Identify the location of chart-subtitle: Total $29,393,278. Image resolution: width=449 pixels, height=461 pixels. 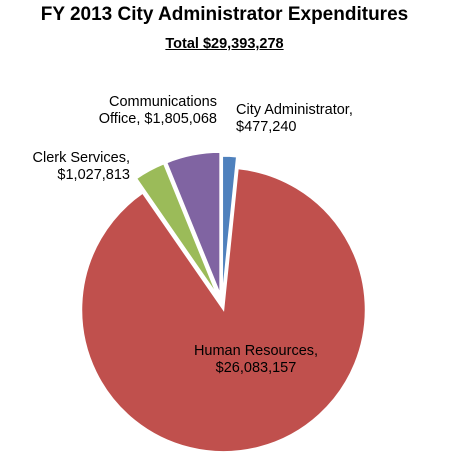
(224, 44).